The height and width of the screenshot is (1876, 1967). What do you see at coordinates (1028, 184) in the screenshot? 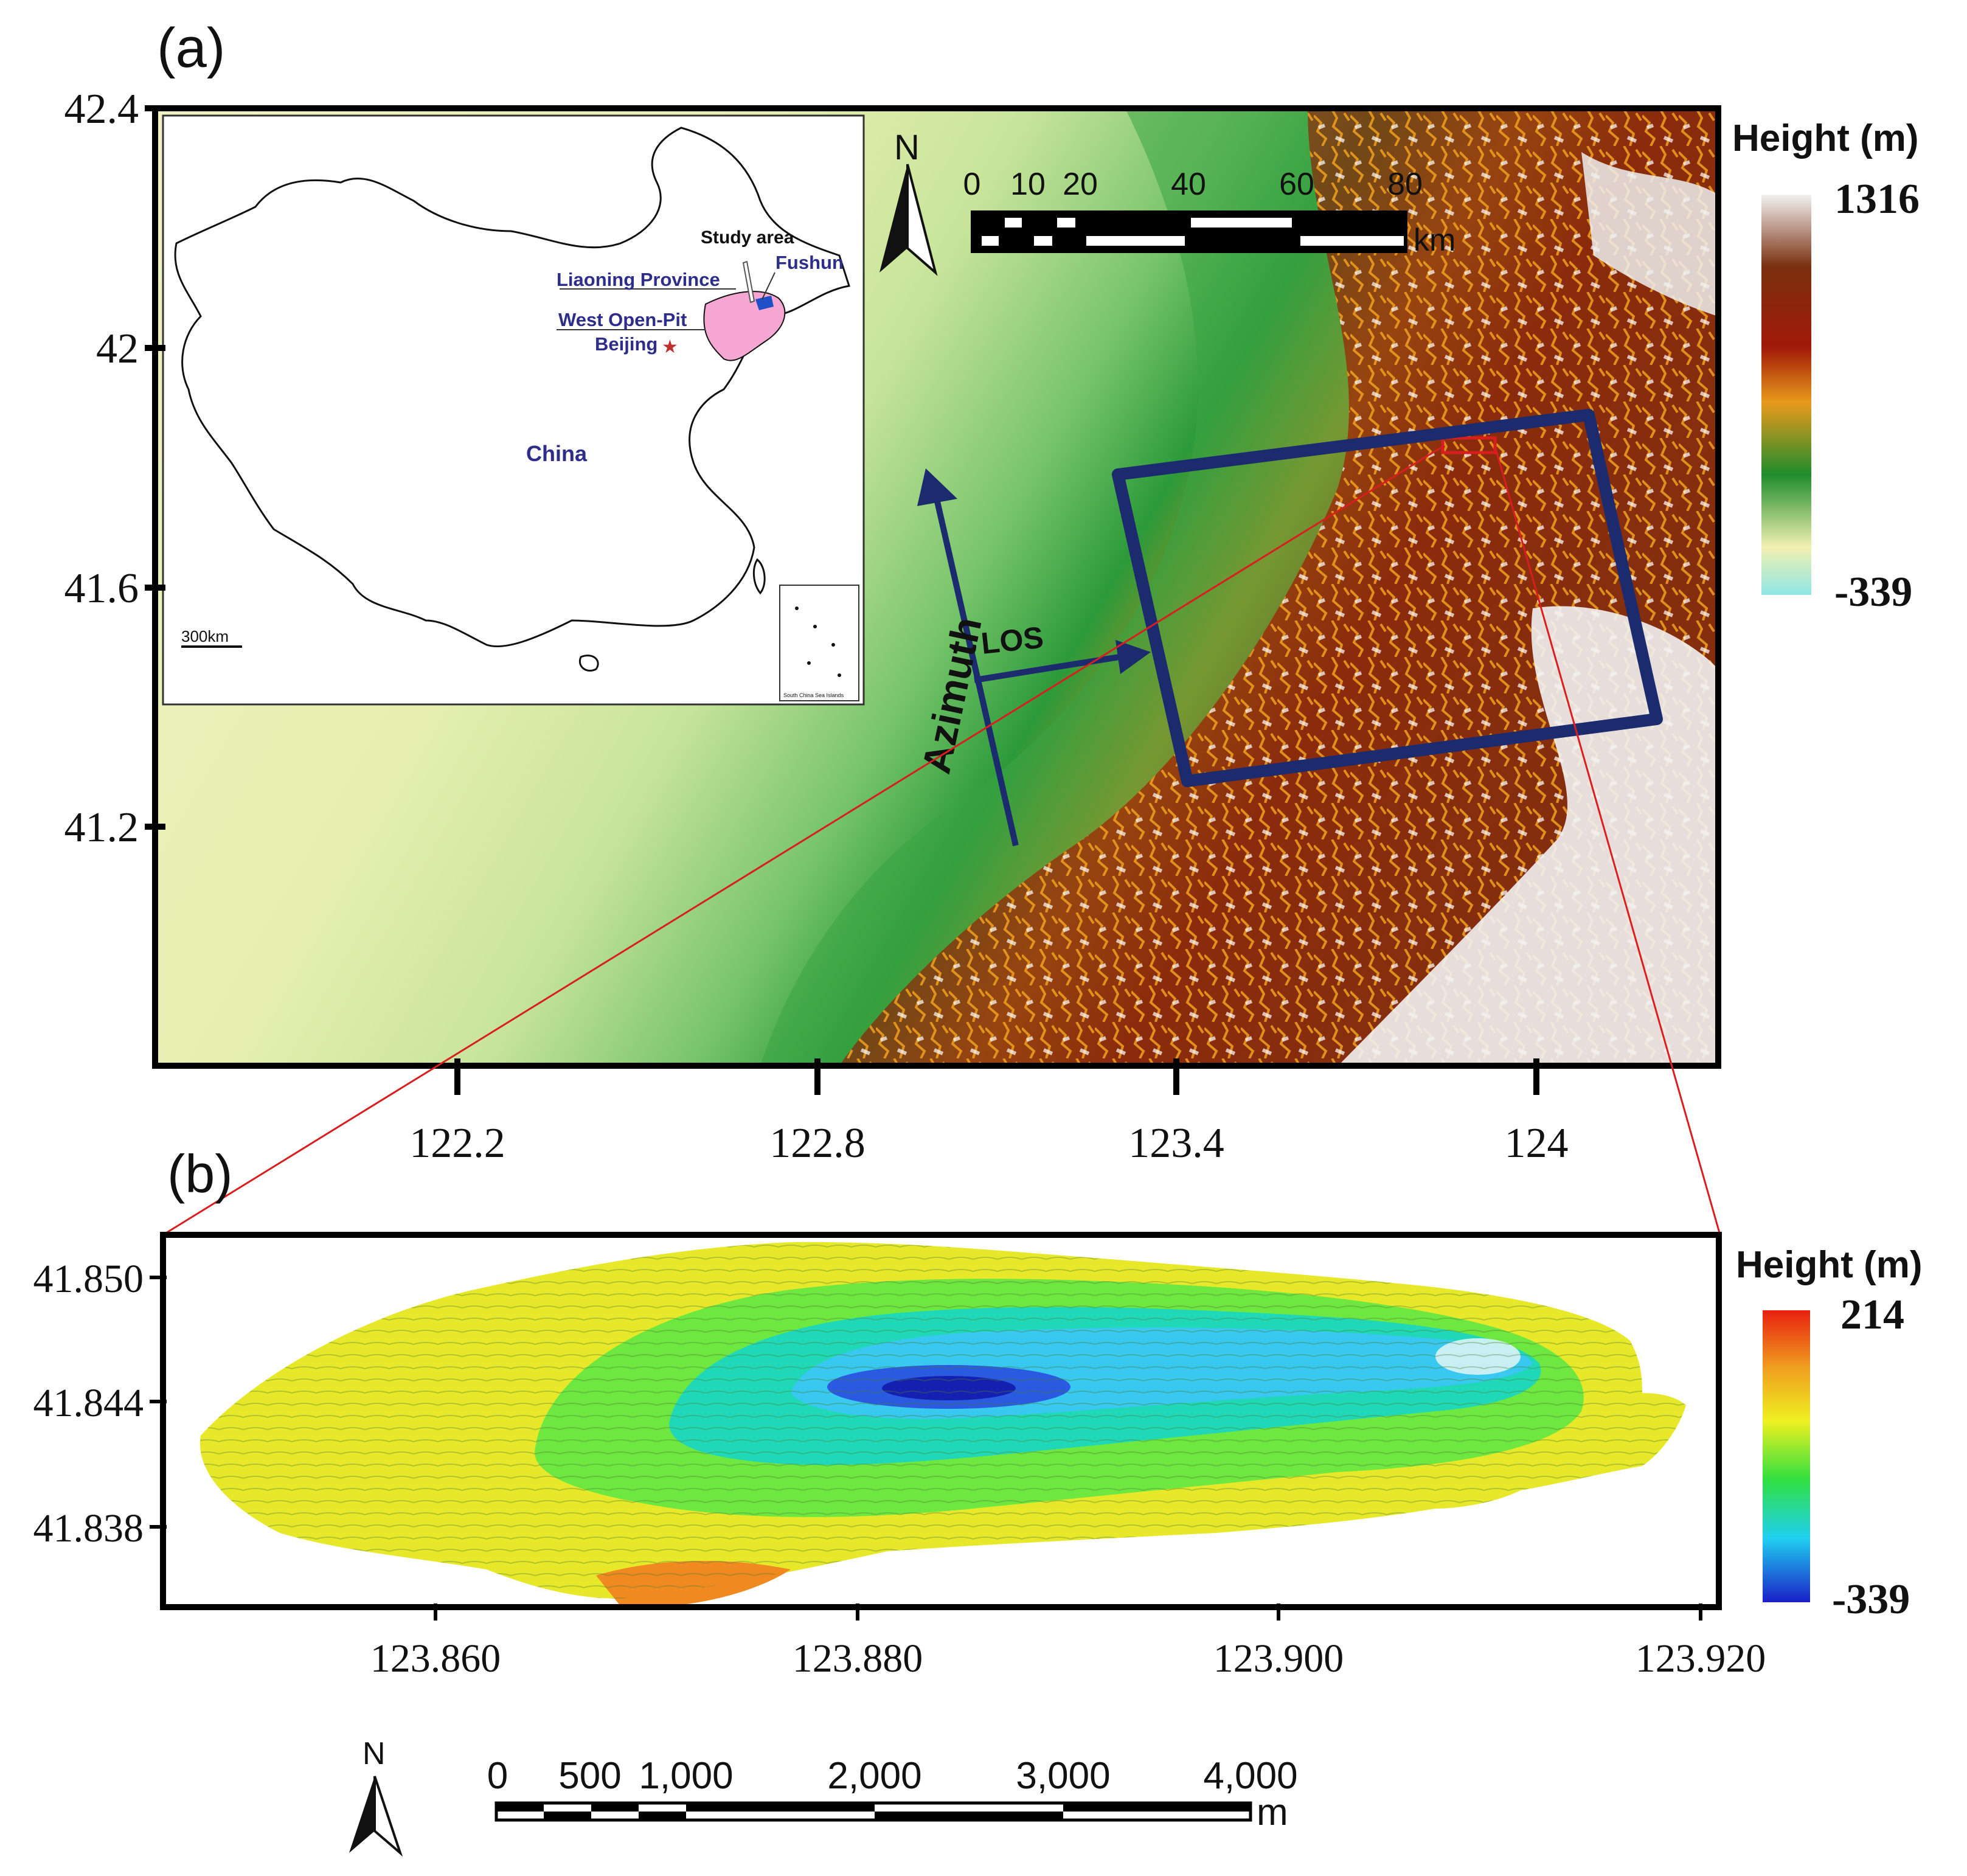
I see `scale-tick-a-1: 10` at bounding box center [1028, 184].